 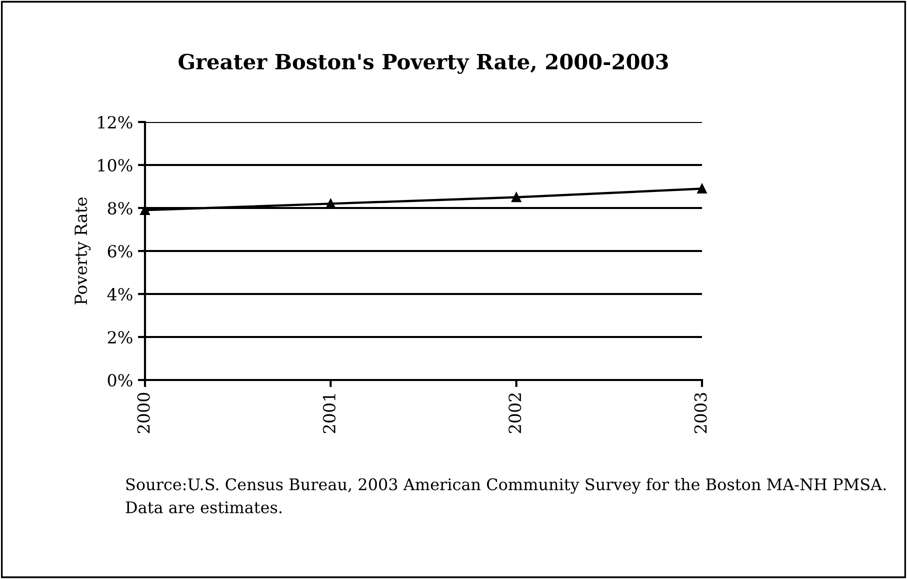 I want to click on y-tick-label: 8%, so click(x=120, y=208).